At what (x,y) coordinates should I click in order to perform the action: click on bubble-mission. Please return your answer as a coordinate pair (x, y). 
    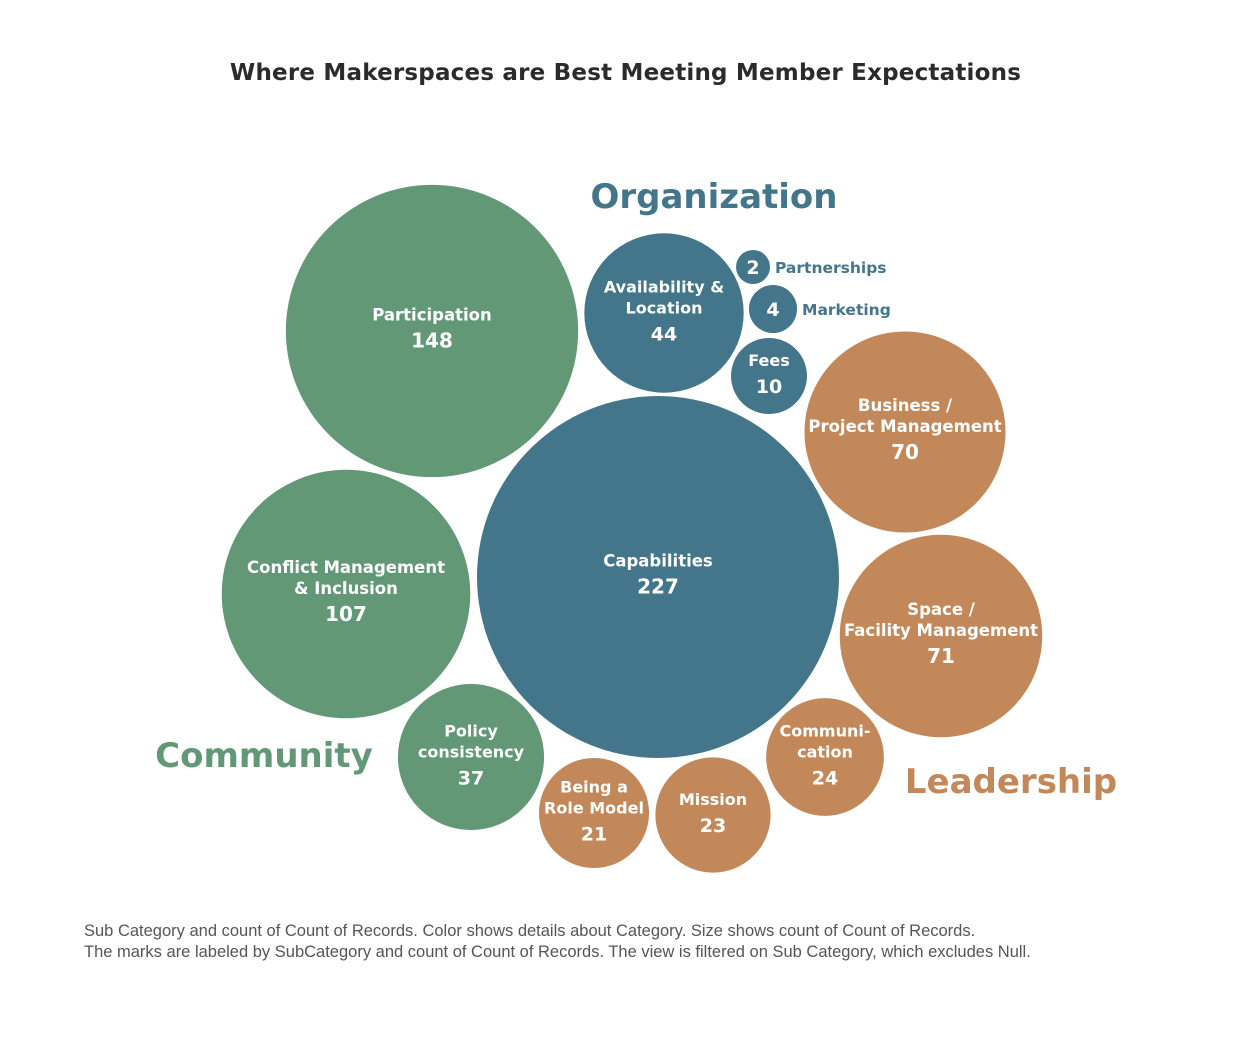
    Looking at the image, I should click on (713, 815).